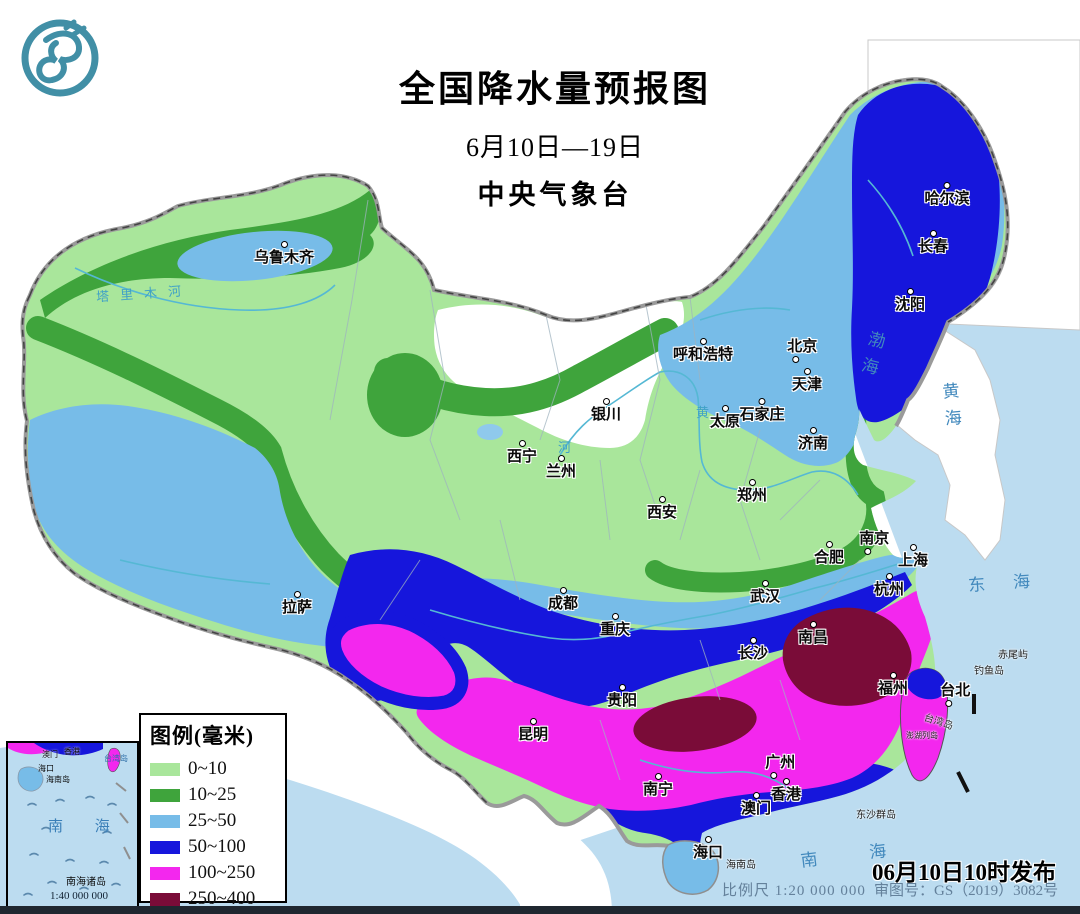 This screenshot has width=1080, height=914. I want to click on cma-logo, so click(60, 58).